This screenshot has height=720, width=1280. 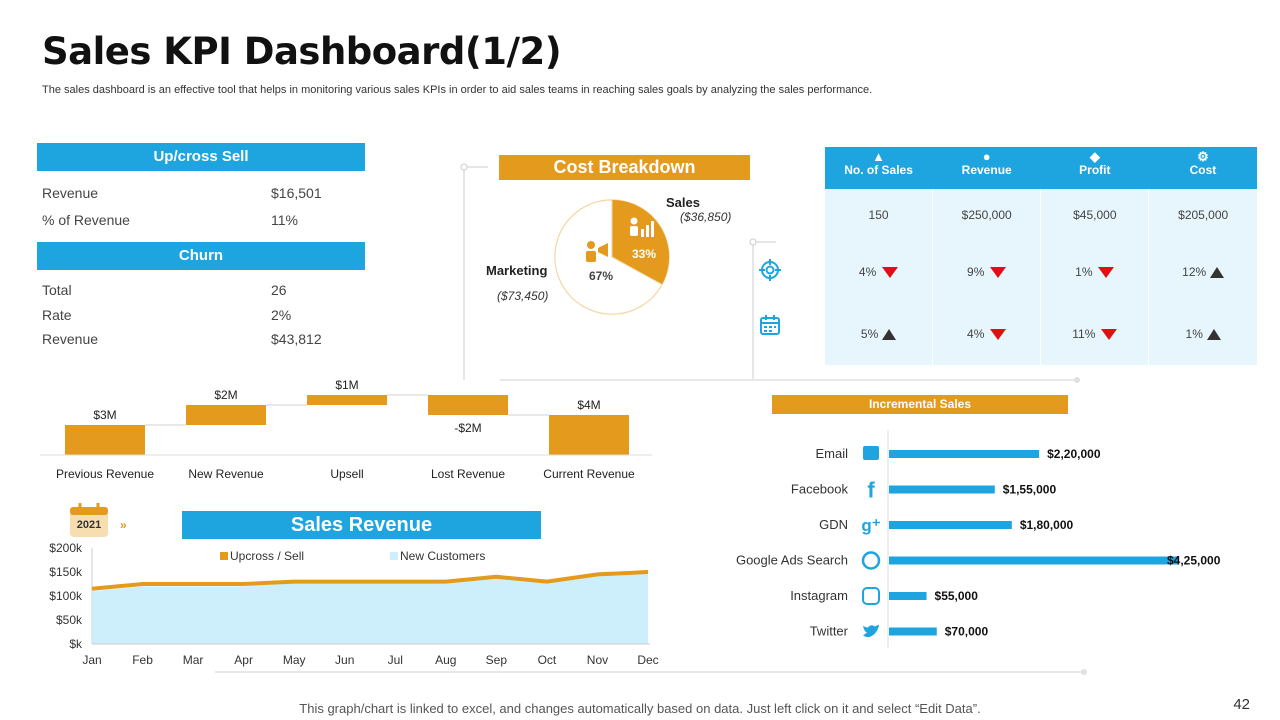 I want to click on kpi-row2-text: 9%, so click(x=976, y=272).